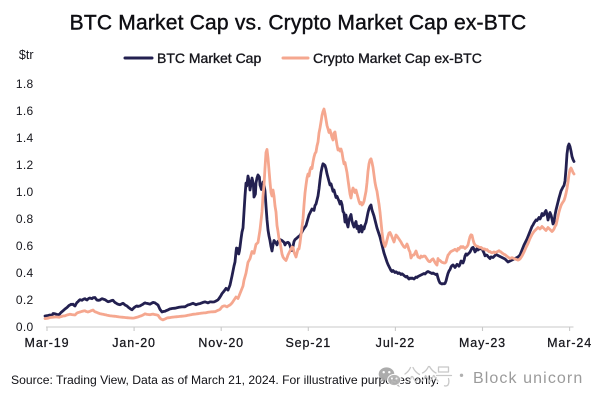 The width and height of the screenshot is (600, 400). What do you see at coordinates (395, 343) in the screenshot?
I see `svg-text: Jul-22` at bounding box center [395, 343].